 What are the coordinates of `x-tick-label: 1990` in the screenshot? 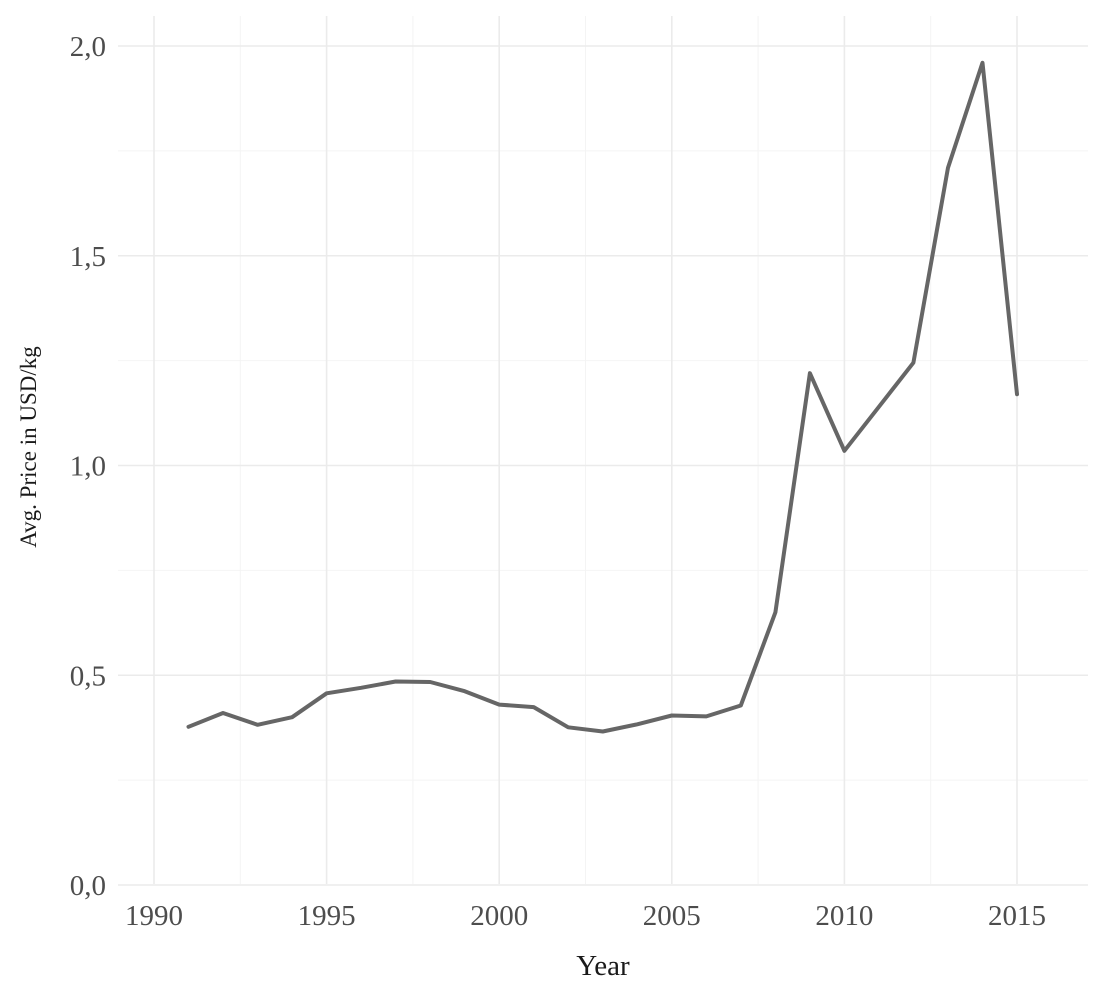 It's located at (154, 916).